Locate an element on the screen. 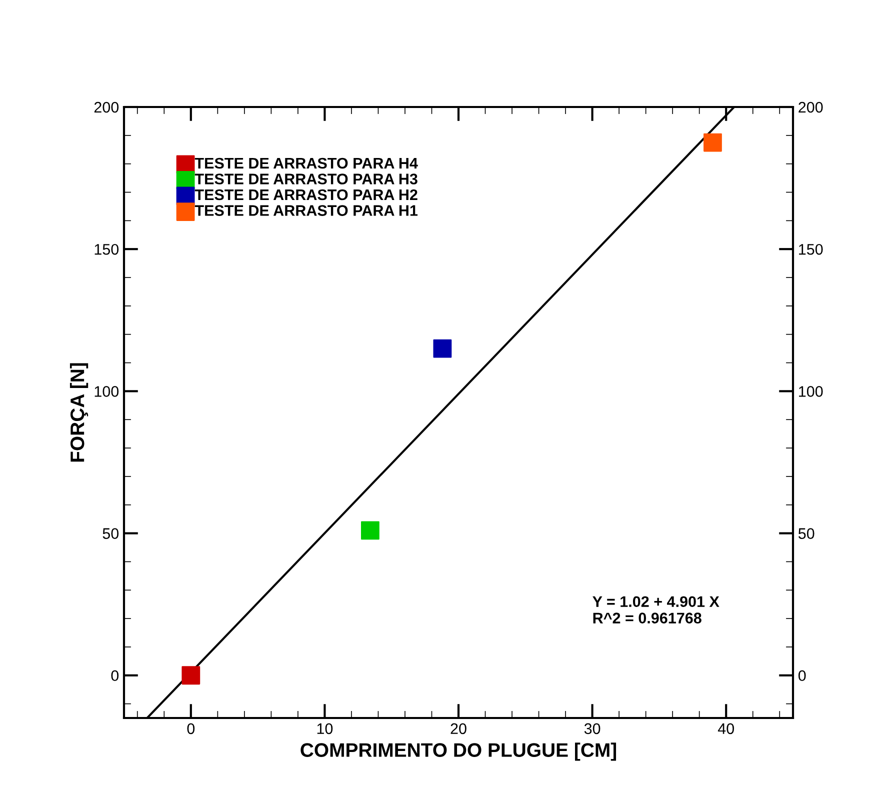 This screenshot has width=888, height=799. y2-tick-label: 200 is located at coordinates (810, 107).